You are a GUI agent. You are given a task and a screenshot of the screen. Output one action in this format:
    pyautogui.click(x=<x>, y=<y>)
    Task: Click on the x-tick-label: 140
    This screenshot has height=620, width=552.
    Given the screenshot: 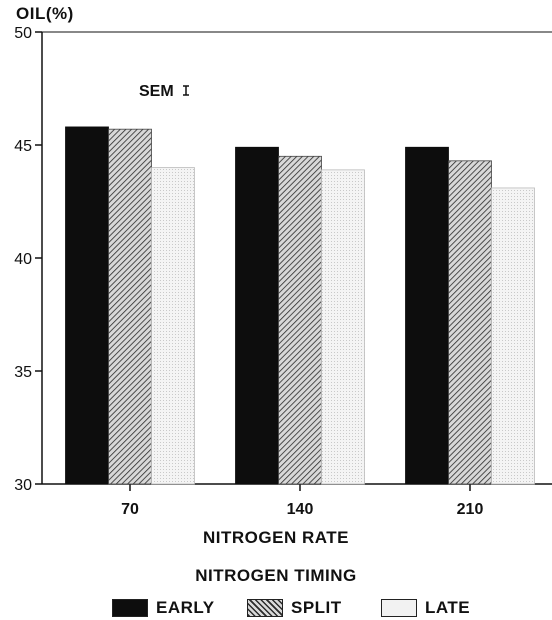 What is the action you would take?
    pyautogui.click(x=300, y=509)
    